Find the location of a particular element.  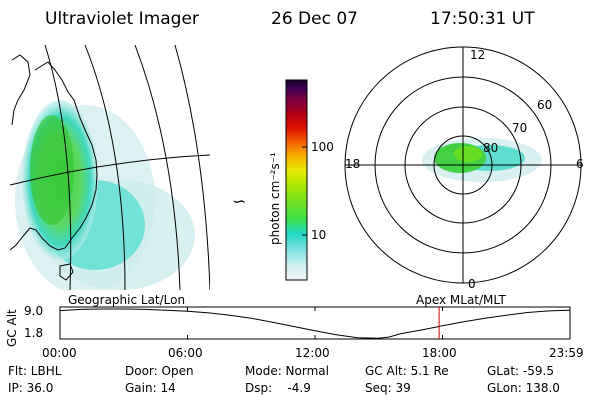

aurora-region-core is located at coordinates (52, 170).